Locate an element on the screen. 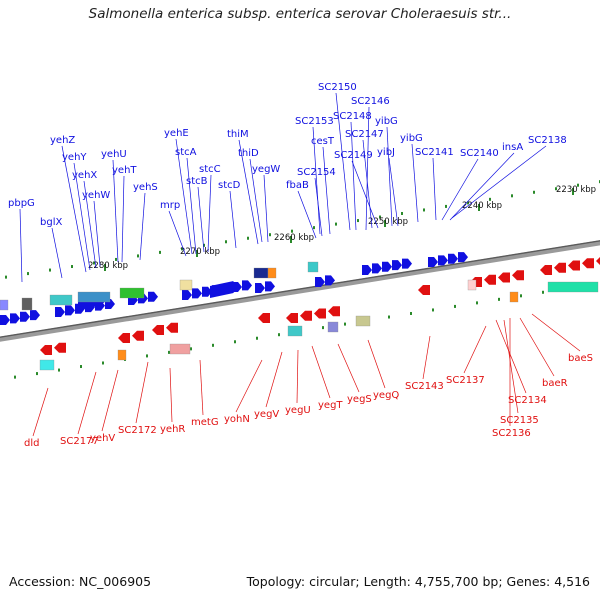 Image resolution: width=600 pixels, height=600 pixels. forward-gene-label: mrp is located at coordinates (170, 205).